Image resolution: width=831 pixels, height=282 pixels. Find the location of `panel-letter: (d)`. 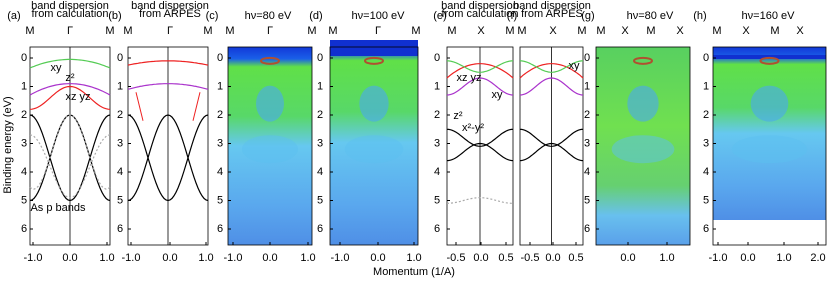

panel-letter: (d) is located at coordinates (315, 16).